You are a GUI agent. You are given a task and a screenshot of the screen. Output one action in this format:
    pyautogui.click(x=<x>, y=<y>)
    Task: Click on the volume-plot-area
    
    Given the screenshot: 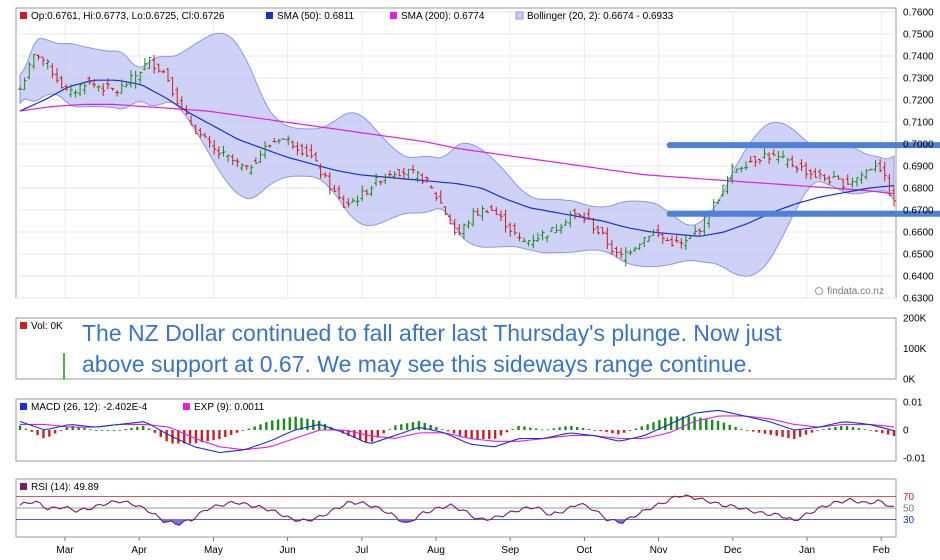 What is the action you would take?
    pyautogui.click(x=456, y=348)
    